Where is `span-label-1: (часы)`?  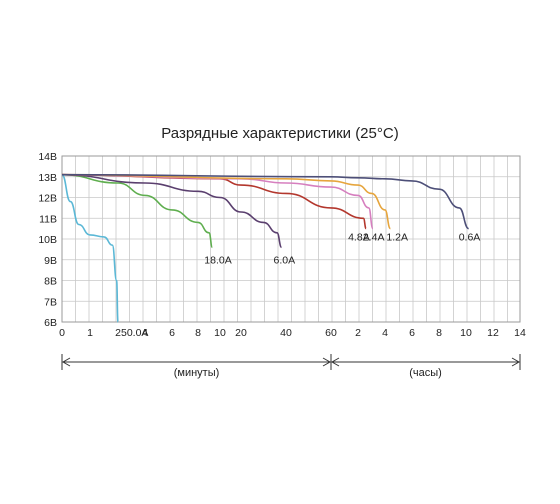 span-label-1: (часы) is located at coordinates (425, 373).